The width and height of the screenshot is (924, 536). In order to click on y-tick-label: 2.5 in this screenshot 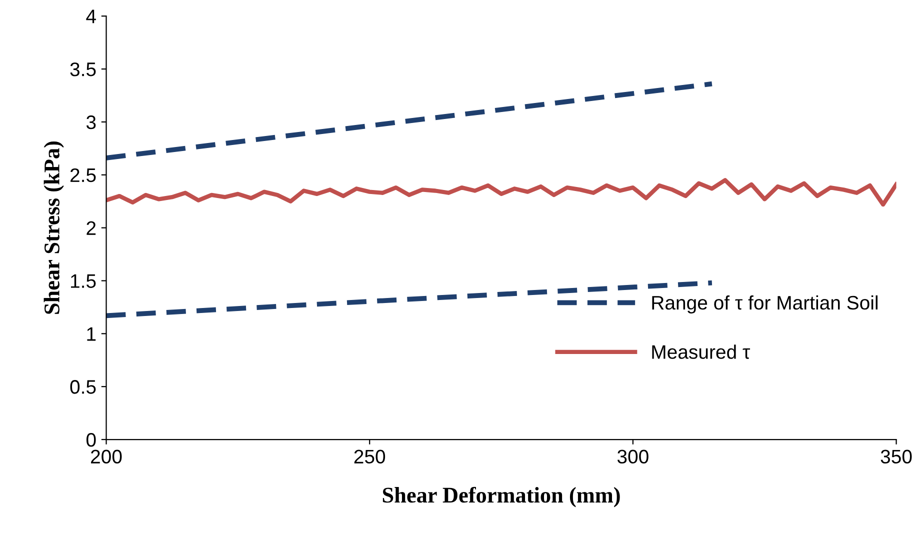, I will do `click(83, 175)`.